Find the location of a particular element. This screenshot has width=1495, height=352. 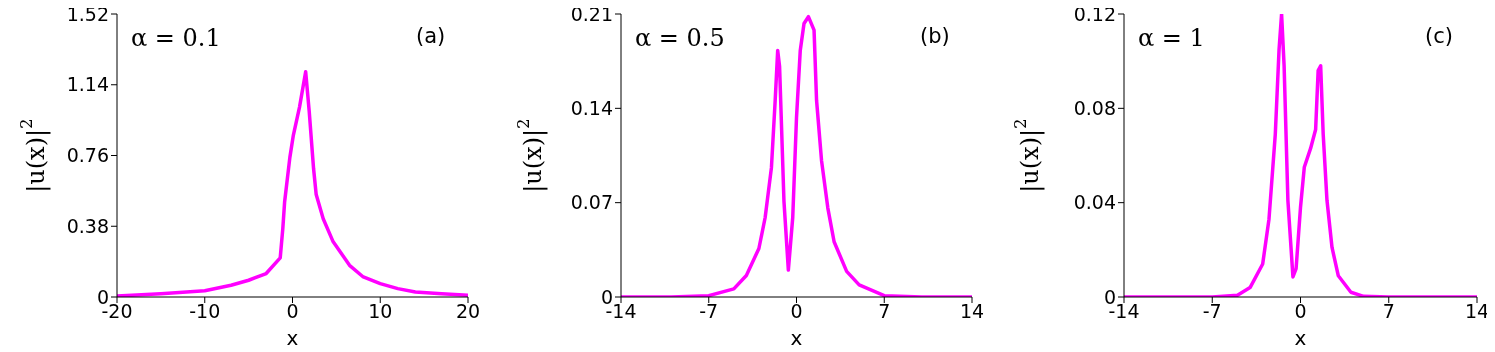

y-tick-label: 0.14 is located at coordinates (591, 108).